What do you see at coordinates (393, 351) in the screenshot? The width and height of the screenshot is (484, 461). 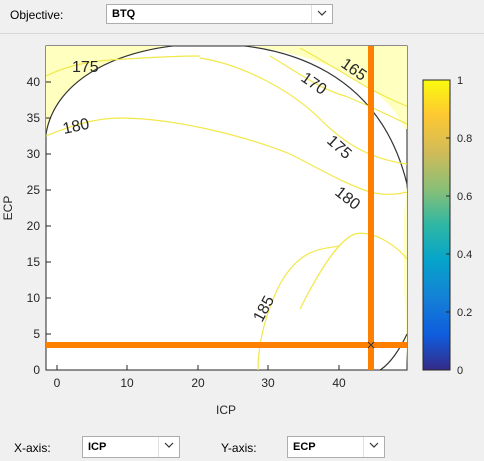 I see `boundary-line-corner` at bounding box center [393, 351].